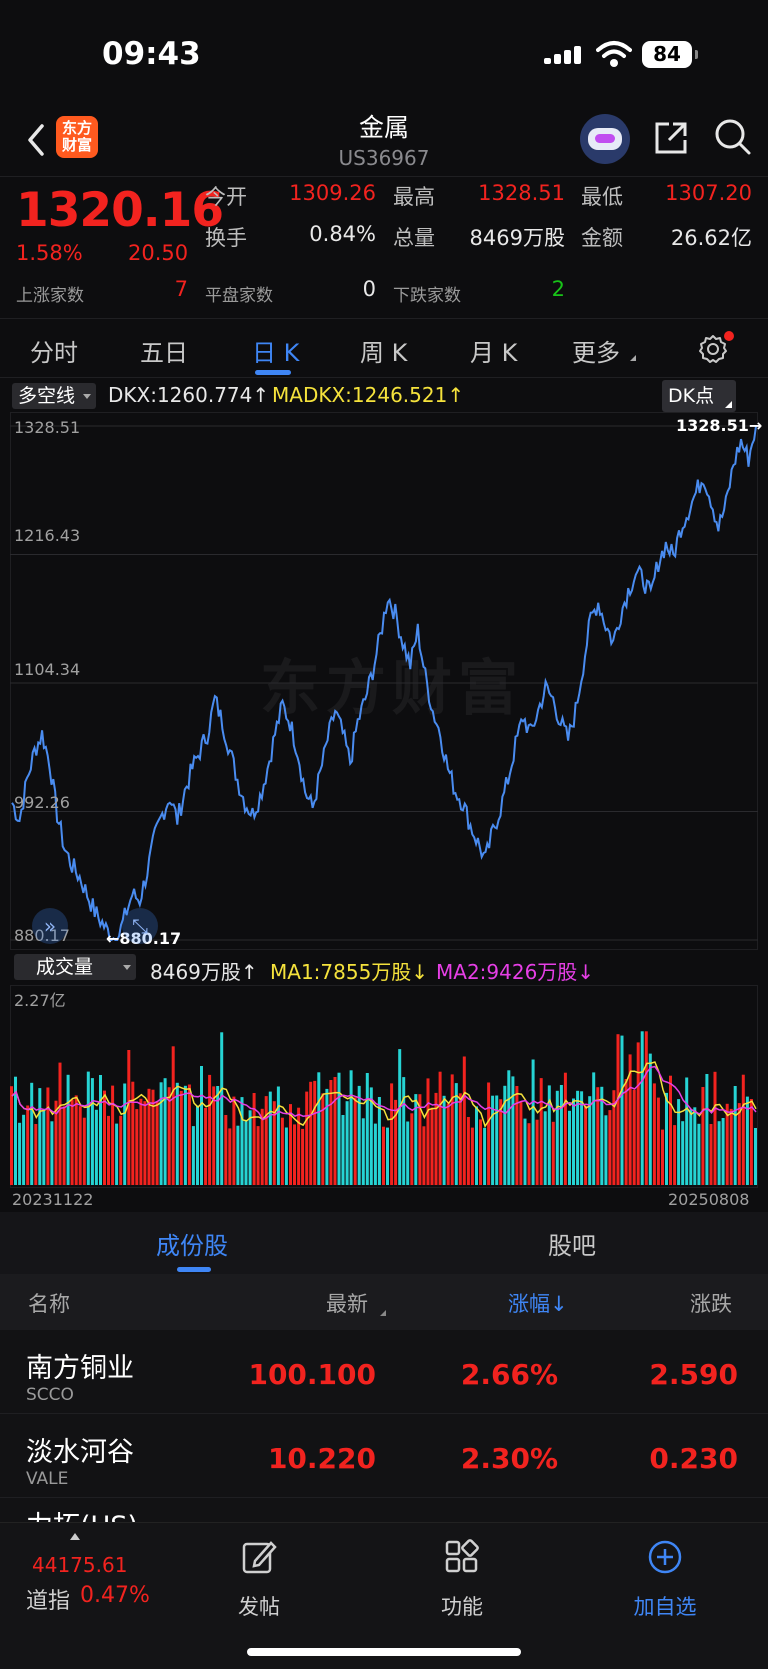 The width and height of the screenshot is (768, 1669). I want to click on assistant-robot-icon, so click(605, 139).